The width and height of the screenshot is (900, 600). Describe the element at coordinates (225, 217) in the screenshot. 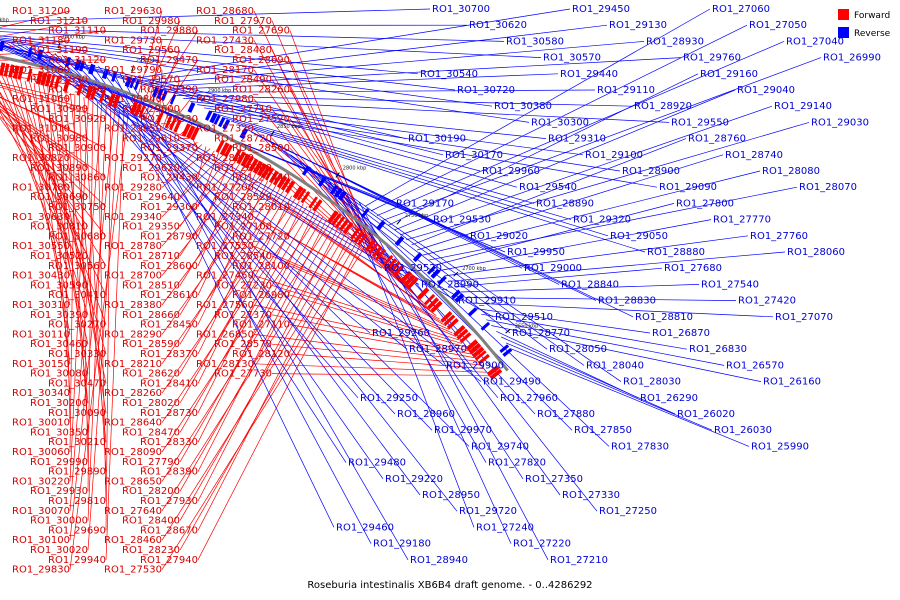

I see `forward-gene-label: RO1_27340` at that location.